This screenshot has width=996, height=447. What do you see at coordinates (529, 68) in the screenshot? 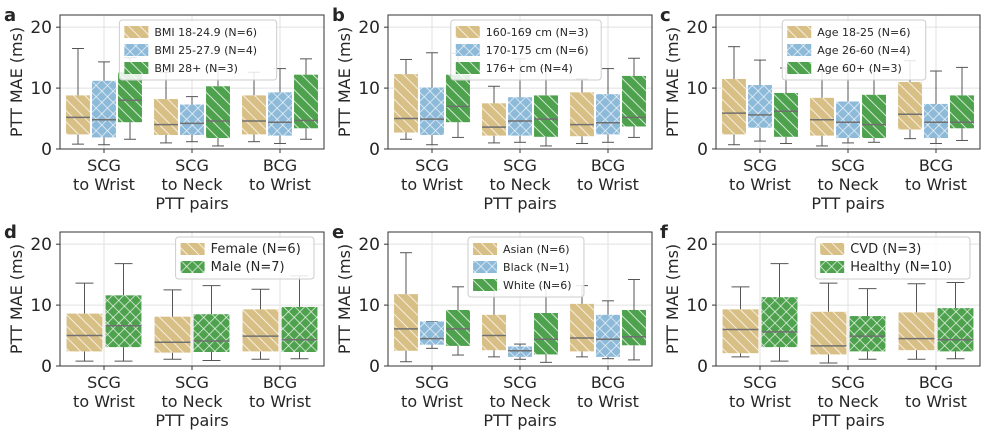
I see `legend-label: 176+ cm (N=4)` at bounding box center [529, 68].